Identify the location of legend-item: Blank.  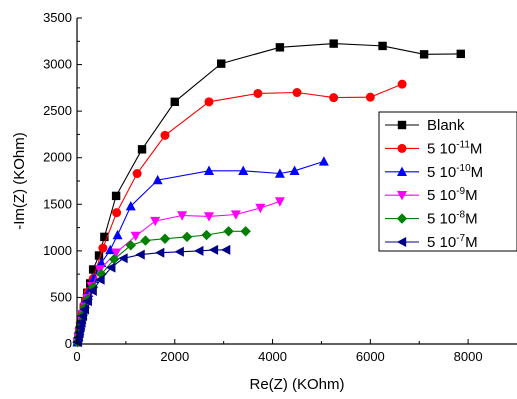
(425, 125).